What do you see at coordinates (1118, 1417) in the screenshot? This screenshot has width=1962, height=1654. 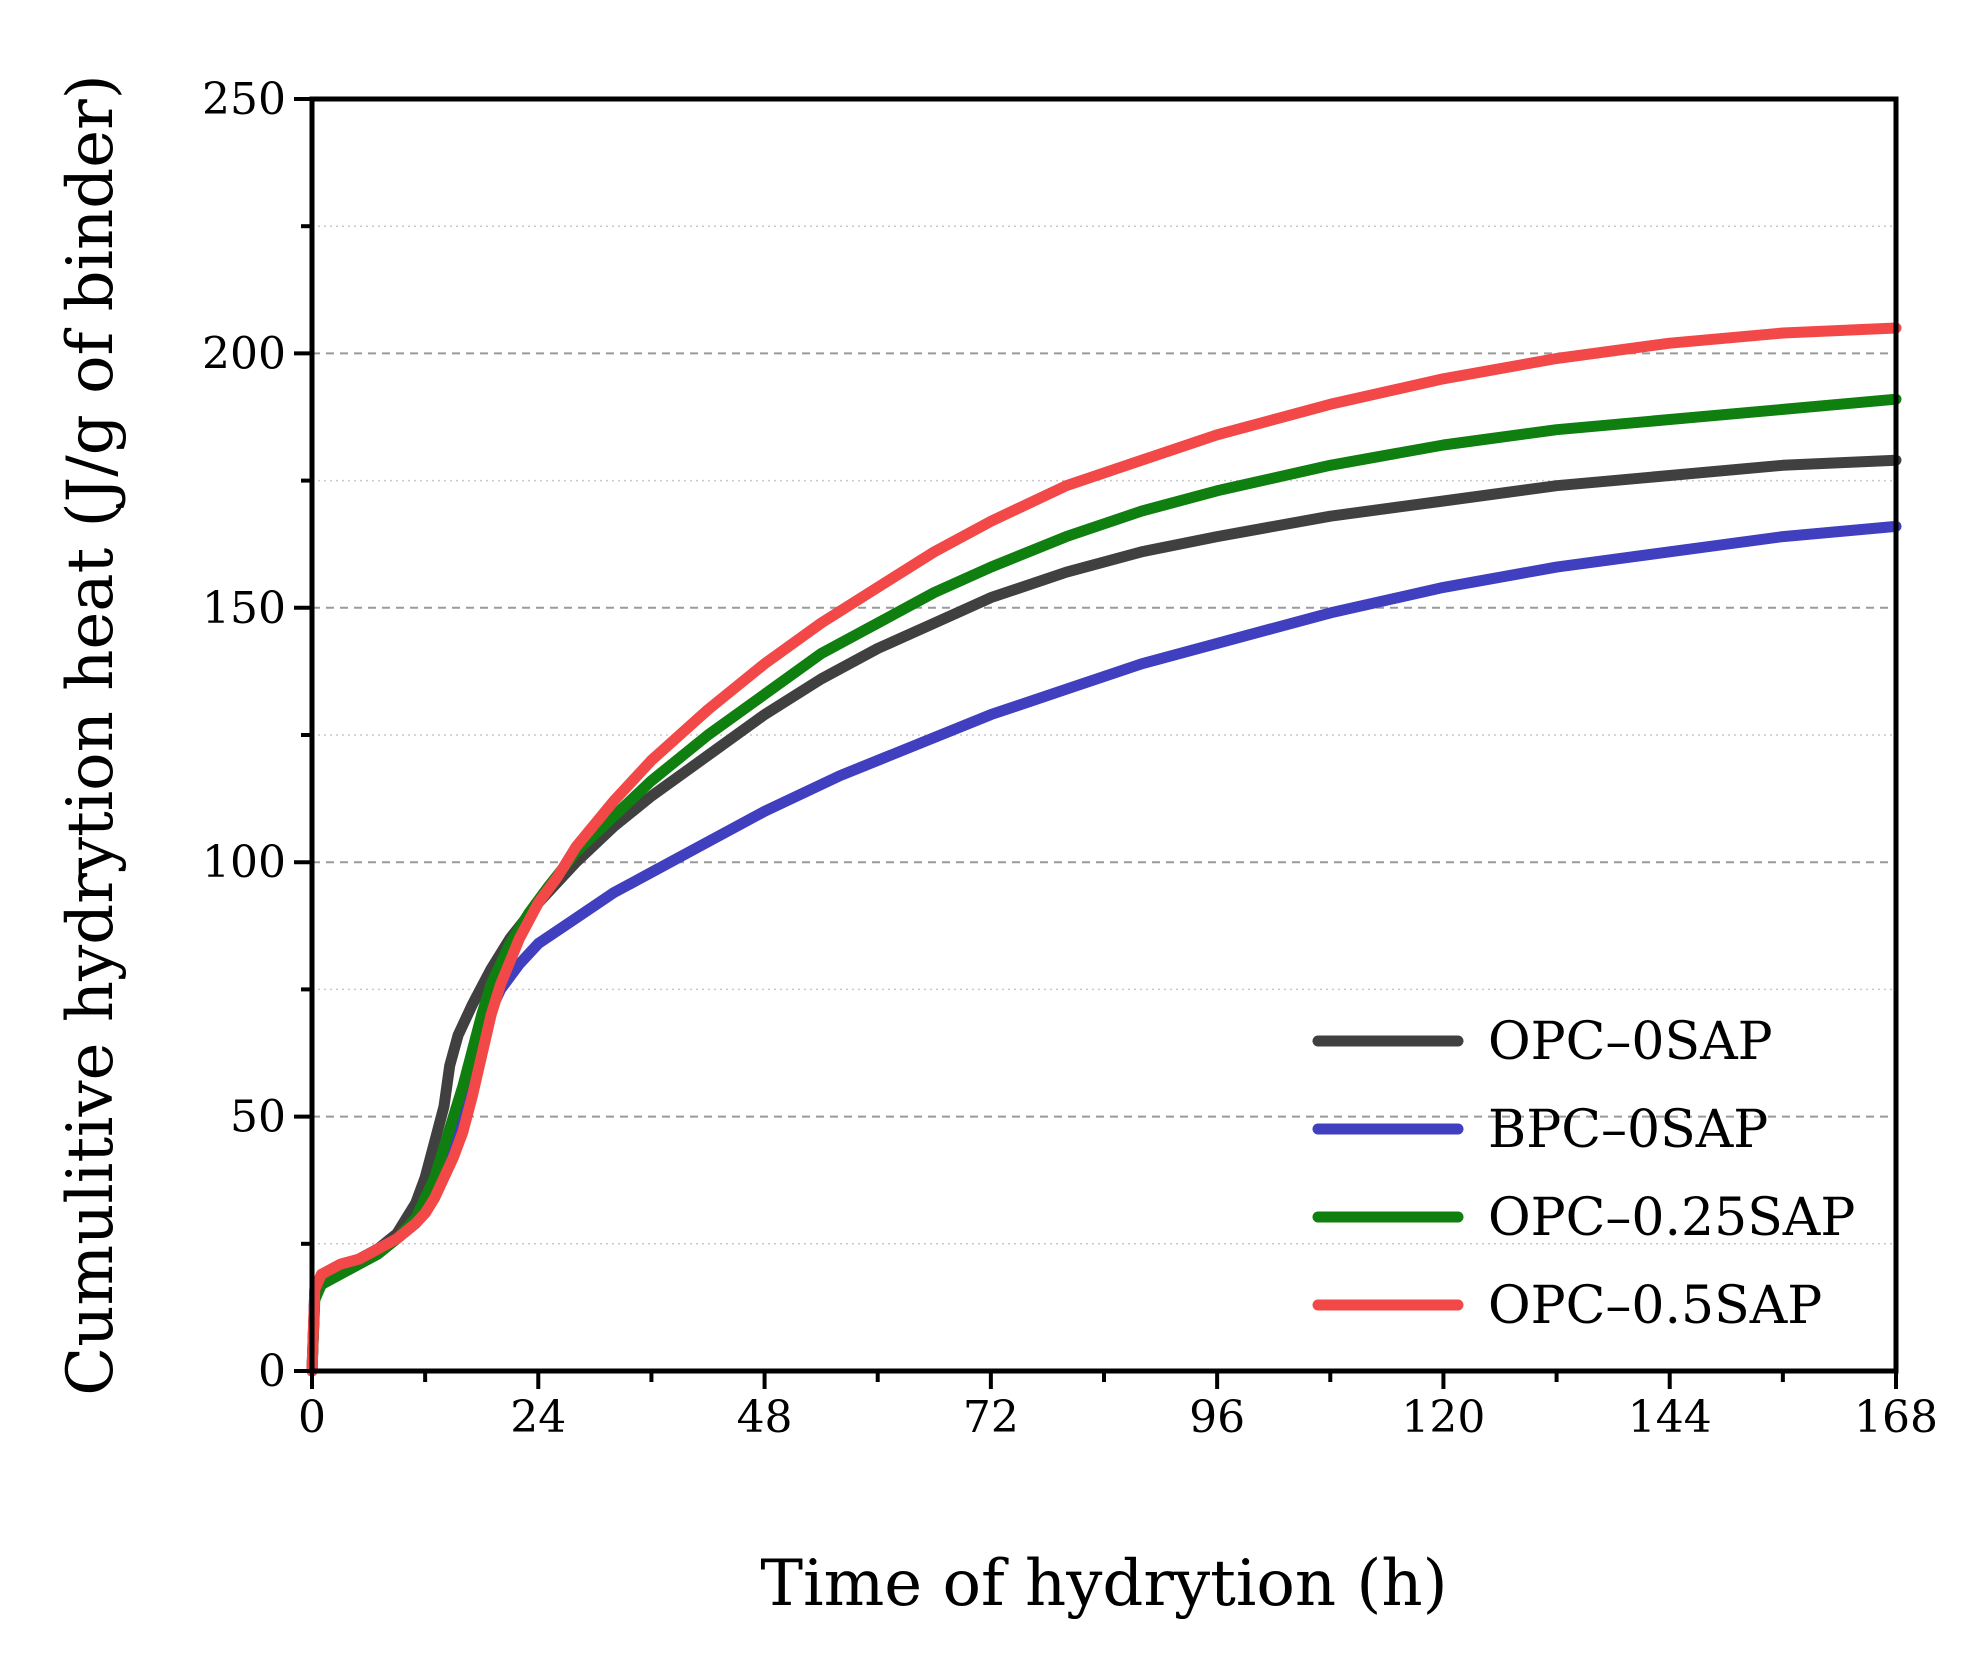 I see `x-tick-labels: 0 24 48 72 96 120 144 168` at bounding box center [1118, 1417].